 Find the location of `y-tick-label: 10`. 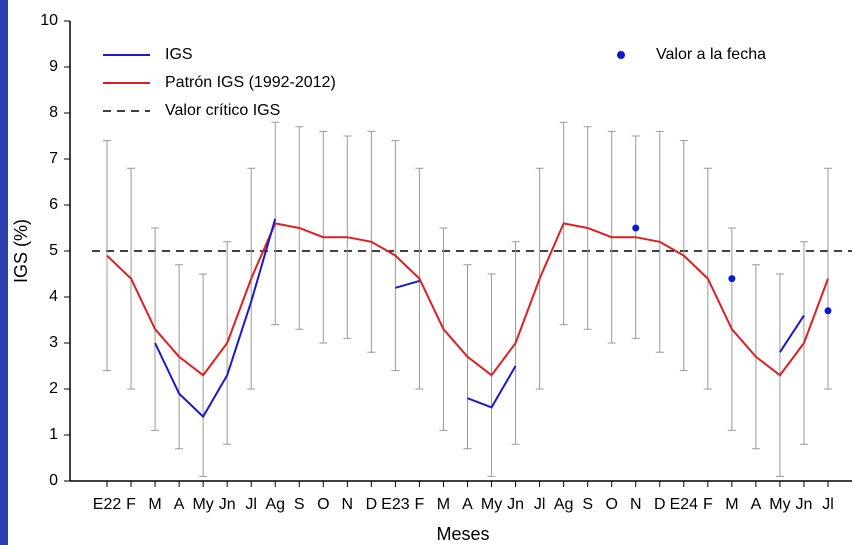

y-tick-label: 10 is located at coordinates (49, 20).